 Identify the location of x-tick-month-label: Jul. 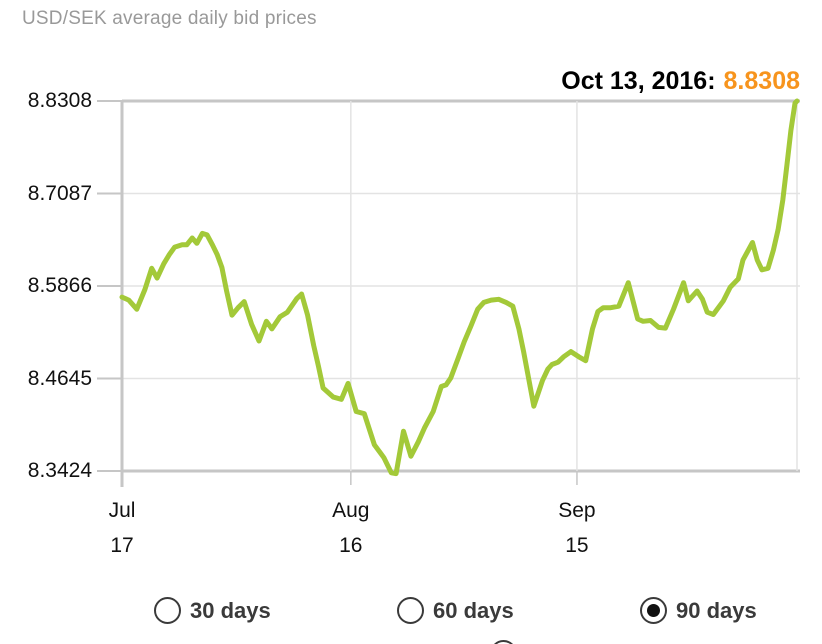
(122, 510).